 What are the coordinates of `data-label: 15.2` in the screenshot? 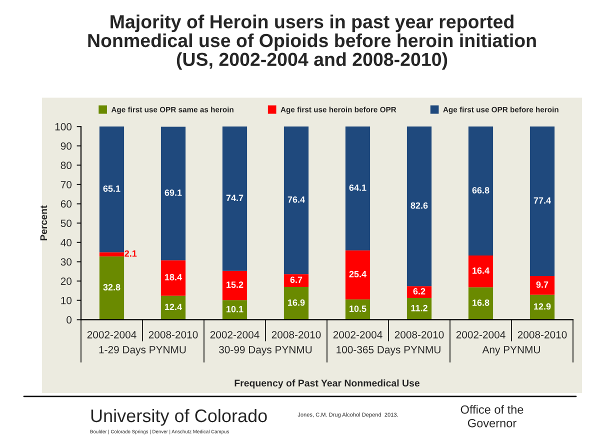 It's located at (235, 285).